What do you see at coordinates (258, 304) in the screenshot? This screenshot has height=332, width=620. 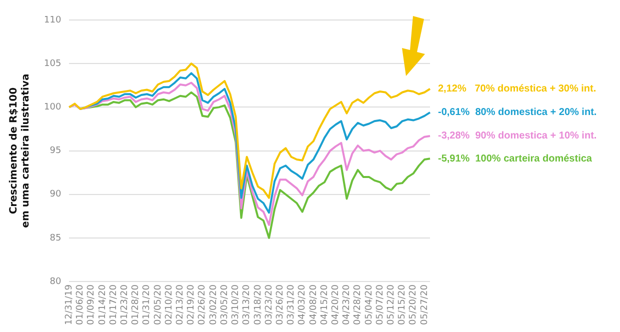 I see `x-tick-label: 03/18/20` at bounding box center [258, 304].